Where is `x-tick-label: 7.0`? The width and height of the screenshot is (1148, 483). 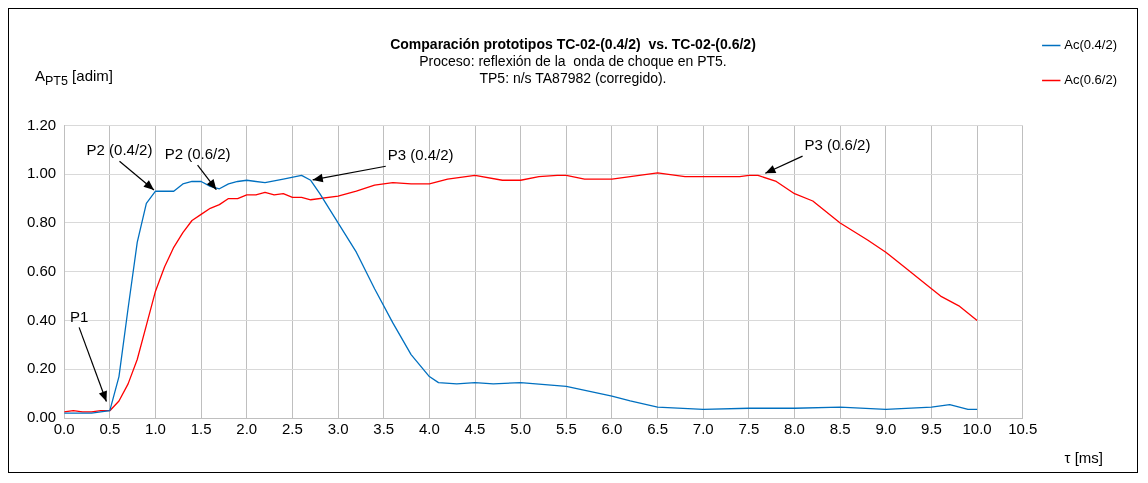 x-tick-label: 7.0 is located at coordinates (703, 429).